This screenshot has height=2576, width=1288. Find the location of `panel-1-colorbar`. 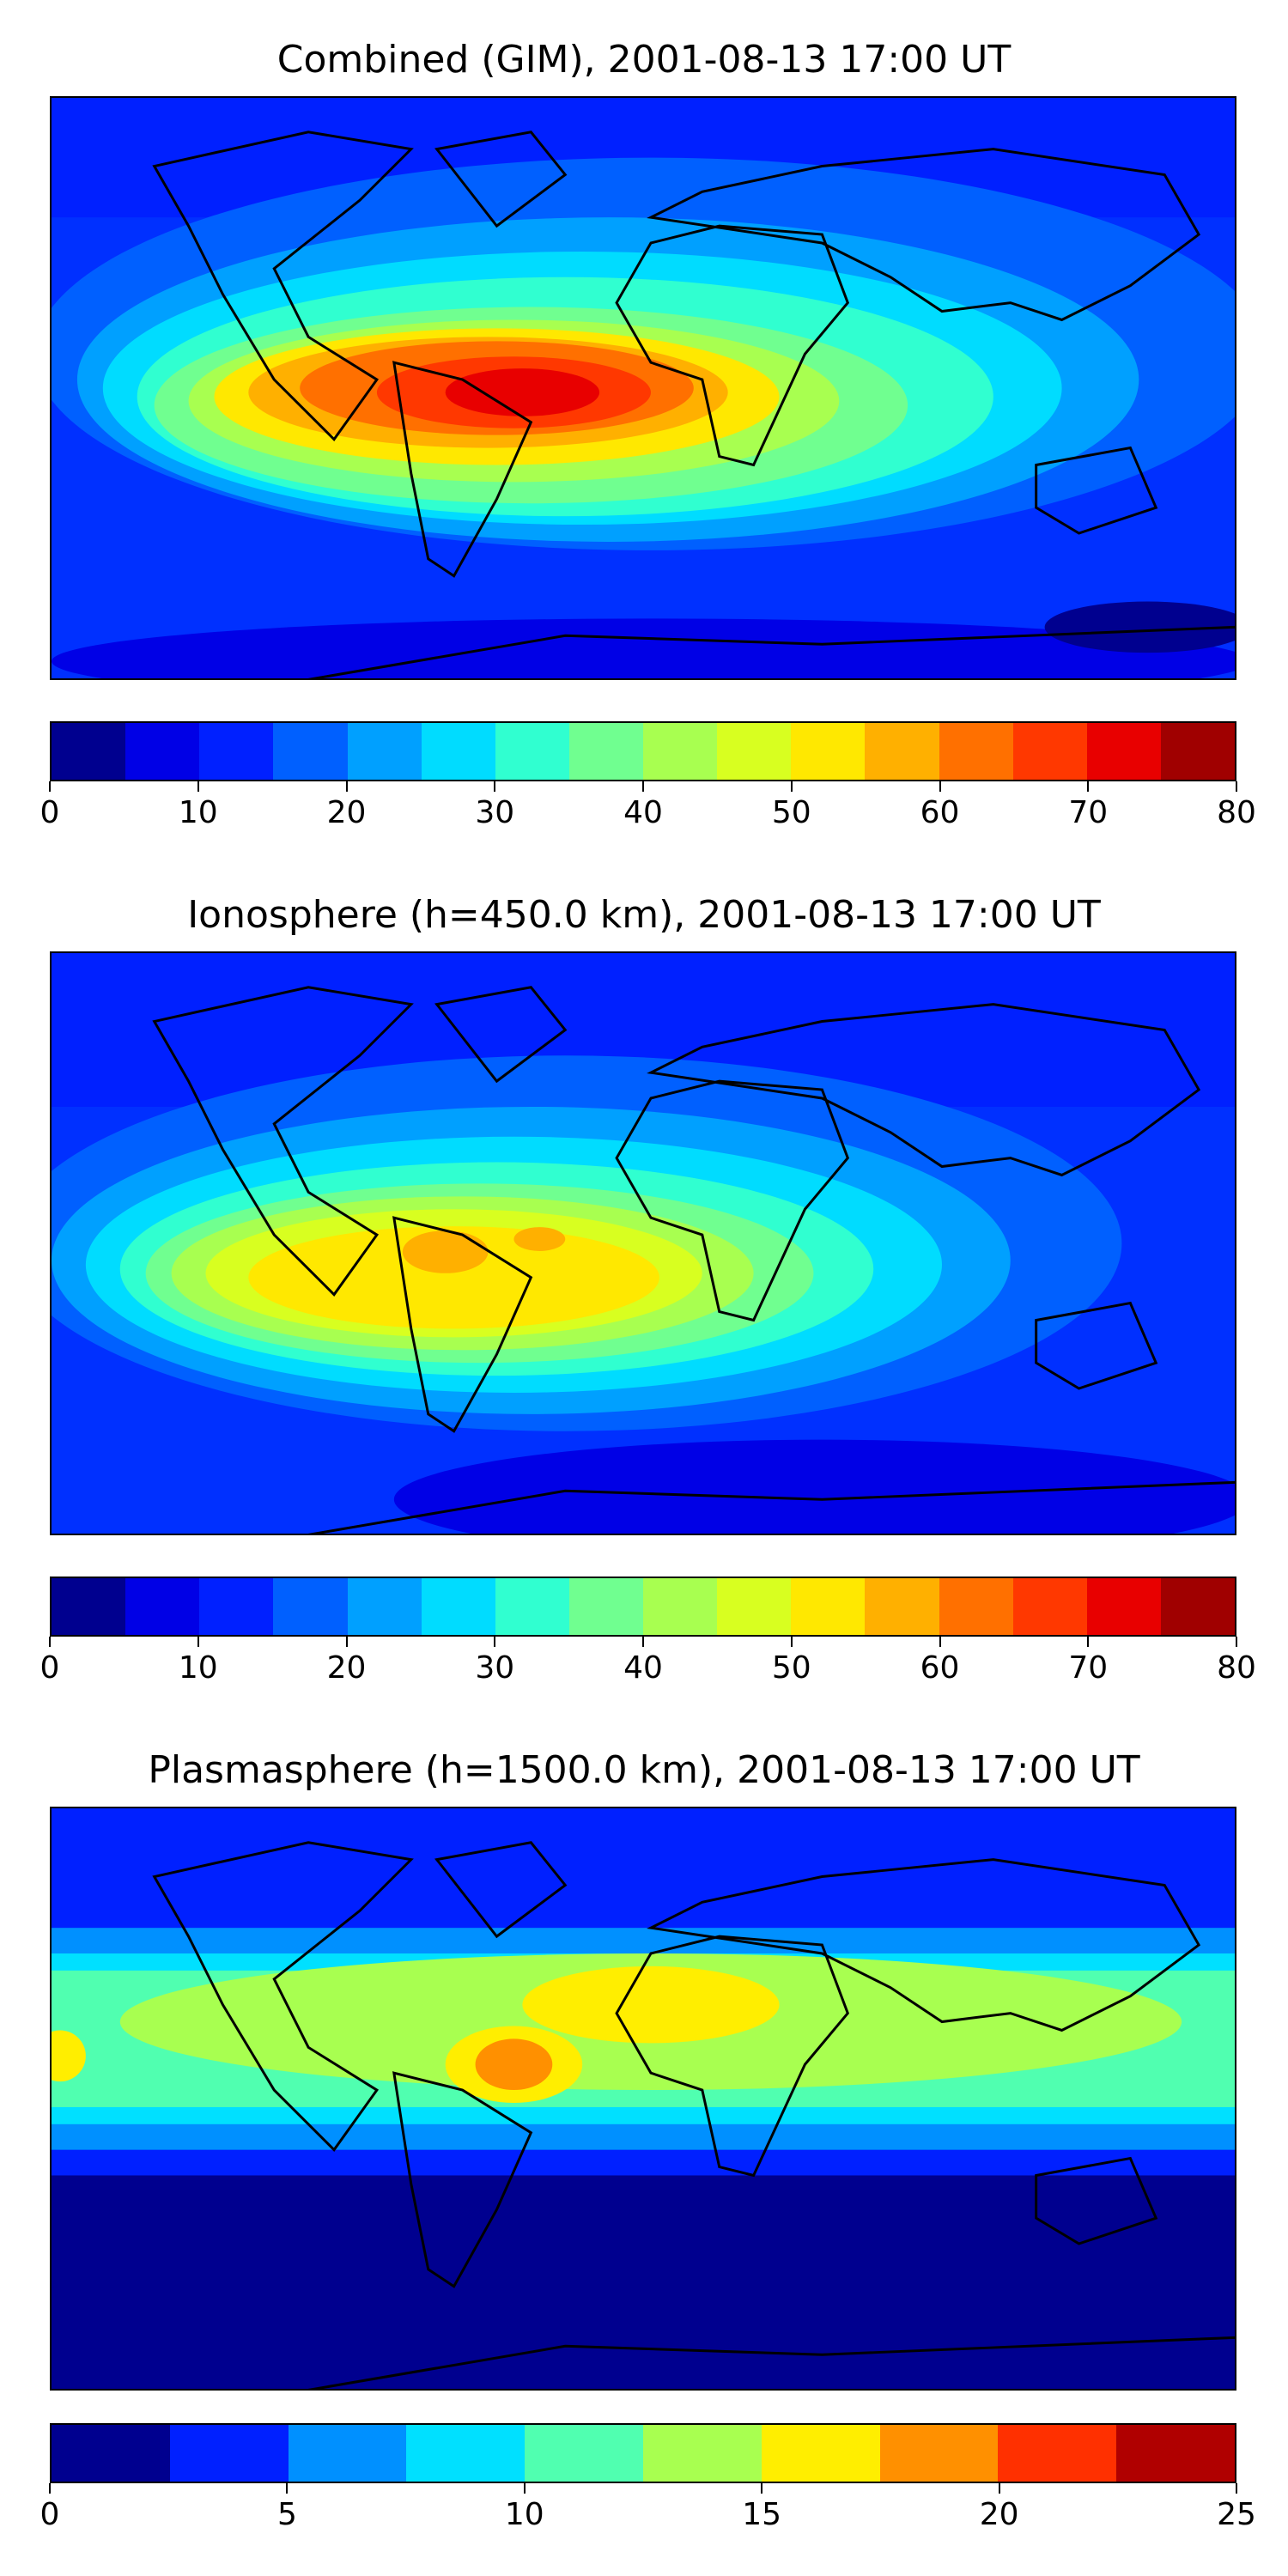

panel-1-colorbar is located at coordinates (643, 751).